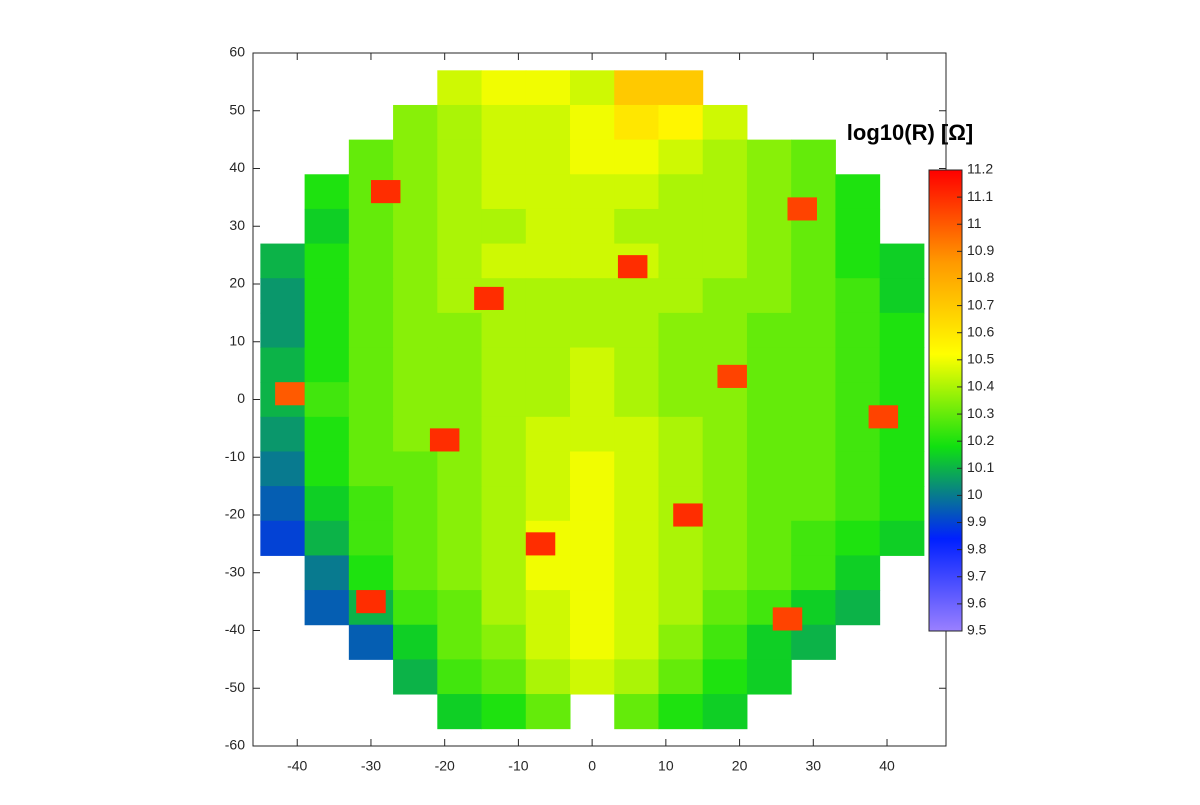 The width and height of the screenshot is (1200, 805). What do you see at coordinates (977, 548) in the screenshot?
I see `colorbar-tick-label: 9.8` at bounding box center [977, 548].